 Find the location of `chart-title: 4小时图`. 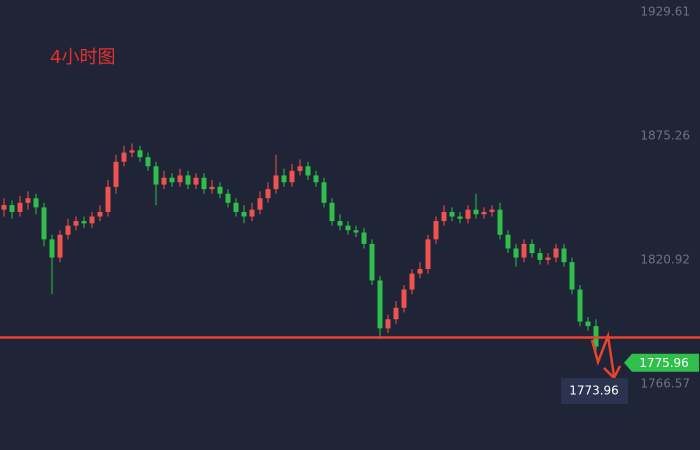

chart-title: 4小时图 is located at coordinates (82, 57).